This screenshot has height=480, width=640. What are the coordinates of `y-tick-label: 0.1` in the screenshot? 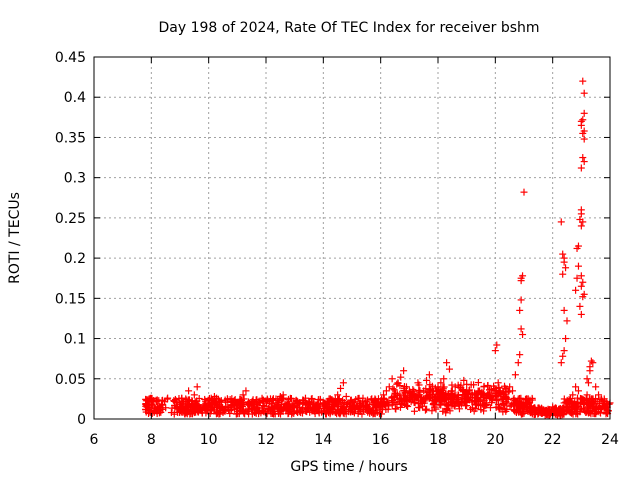 It's located at (75, 340).